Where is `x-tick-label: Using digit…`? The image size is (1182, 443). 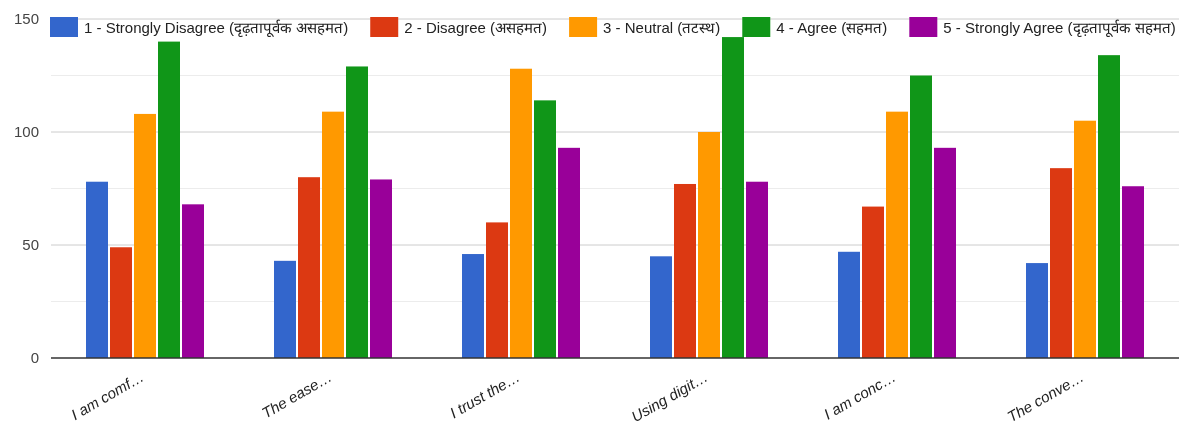 x-tick-label: Using digit… is located at coordinates (669, 396).